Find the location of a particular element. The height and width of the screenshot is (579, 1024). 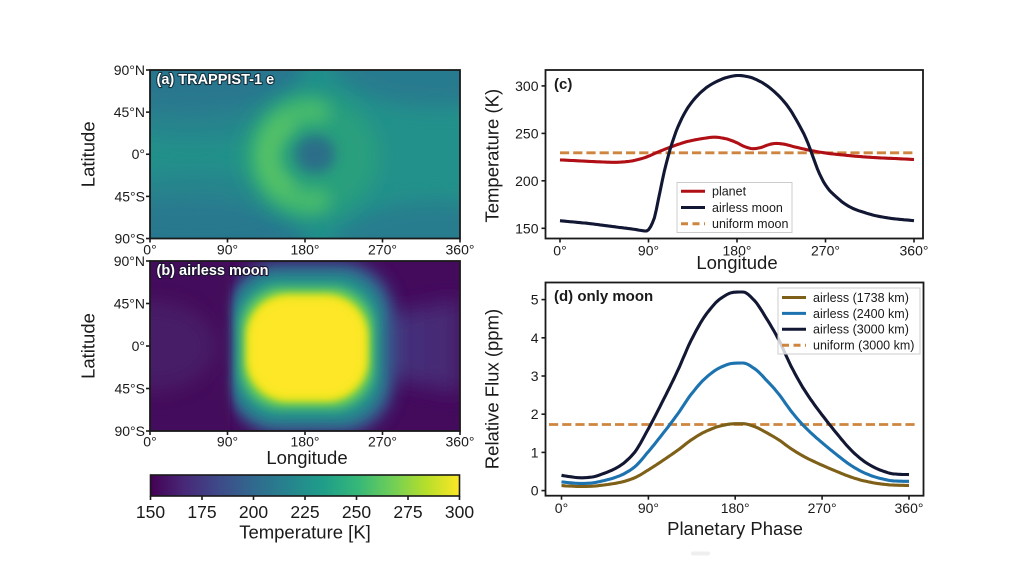

svg-text: 2 is located at coordinates (535, 414).